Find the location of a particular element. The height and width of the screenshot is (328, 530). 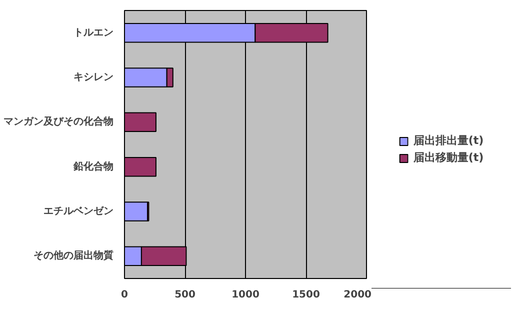

legend-label: 届出排出量(t) is located at coordinates (448, 140).